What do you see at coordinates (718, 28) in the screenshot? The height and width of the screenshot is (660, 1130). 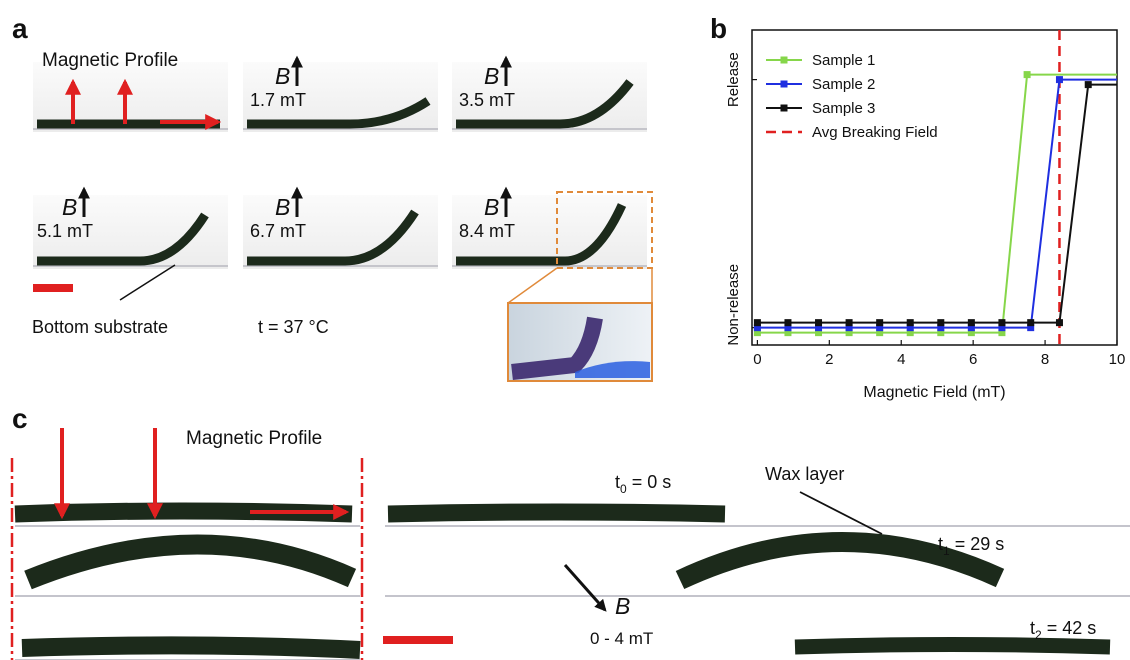 I see `panel-label: b` at bounding box center [718, 28].